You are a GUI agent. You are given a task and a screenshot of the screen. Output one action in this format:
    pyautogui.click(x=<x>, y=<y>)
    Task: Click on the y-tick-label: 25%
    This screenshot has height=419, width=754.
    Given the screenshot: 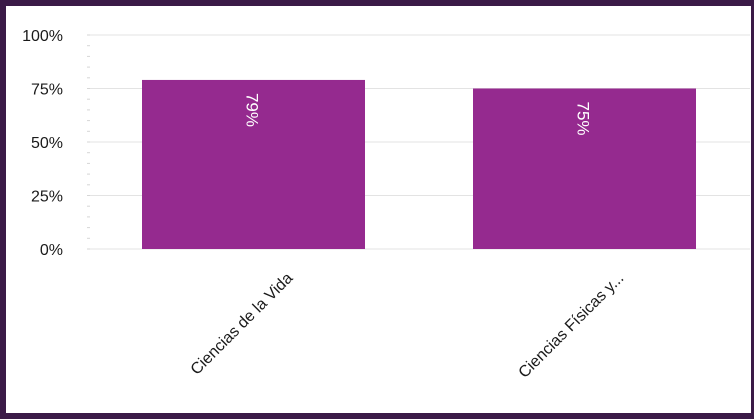 What is the action you would take?
    pyautogui.click(x=47, y=197)
    